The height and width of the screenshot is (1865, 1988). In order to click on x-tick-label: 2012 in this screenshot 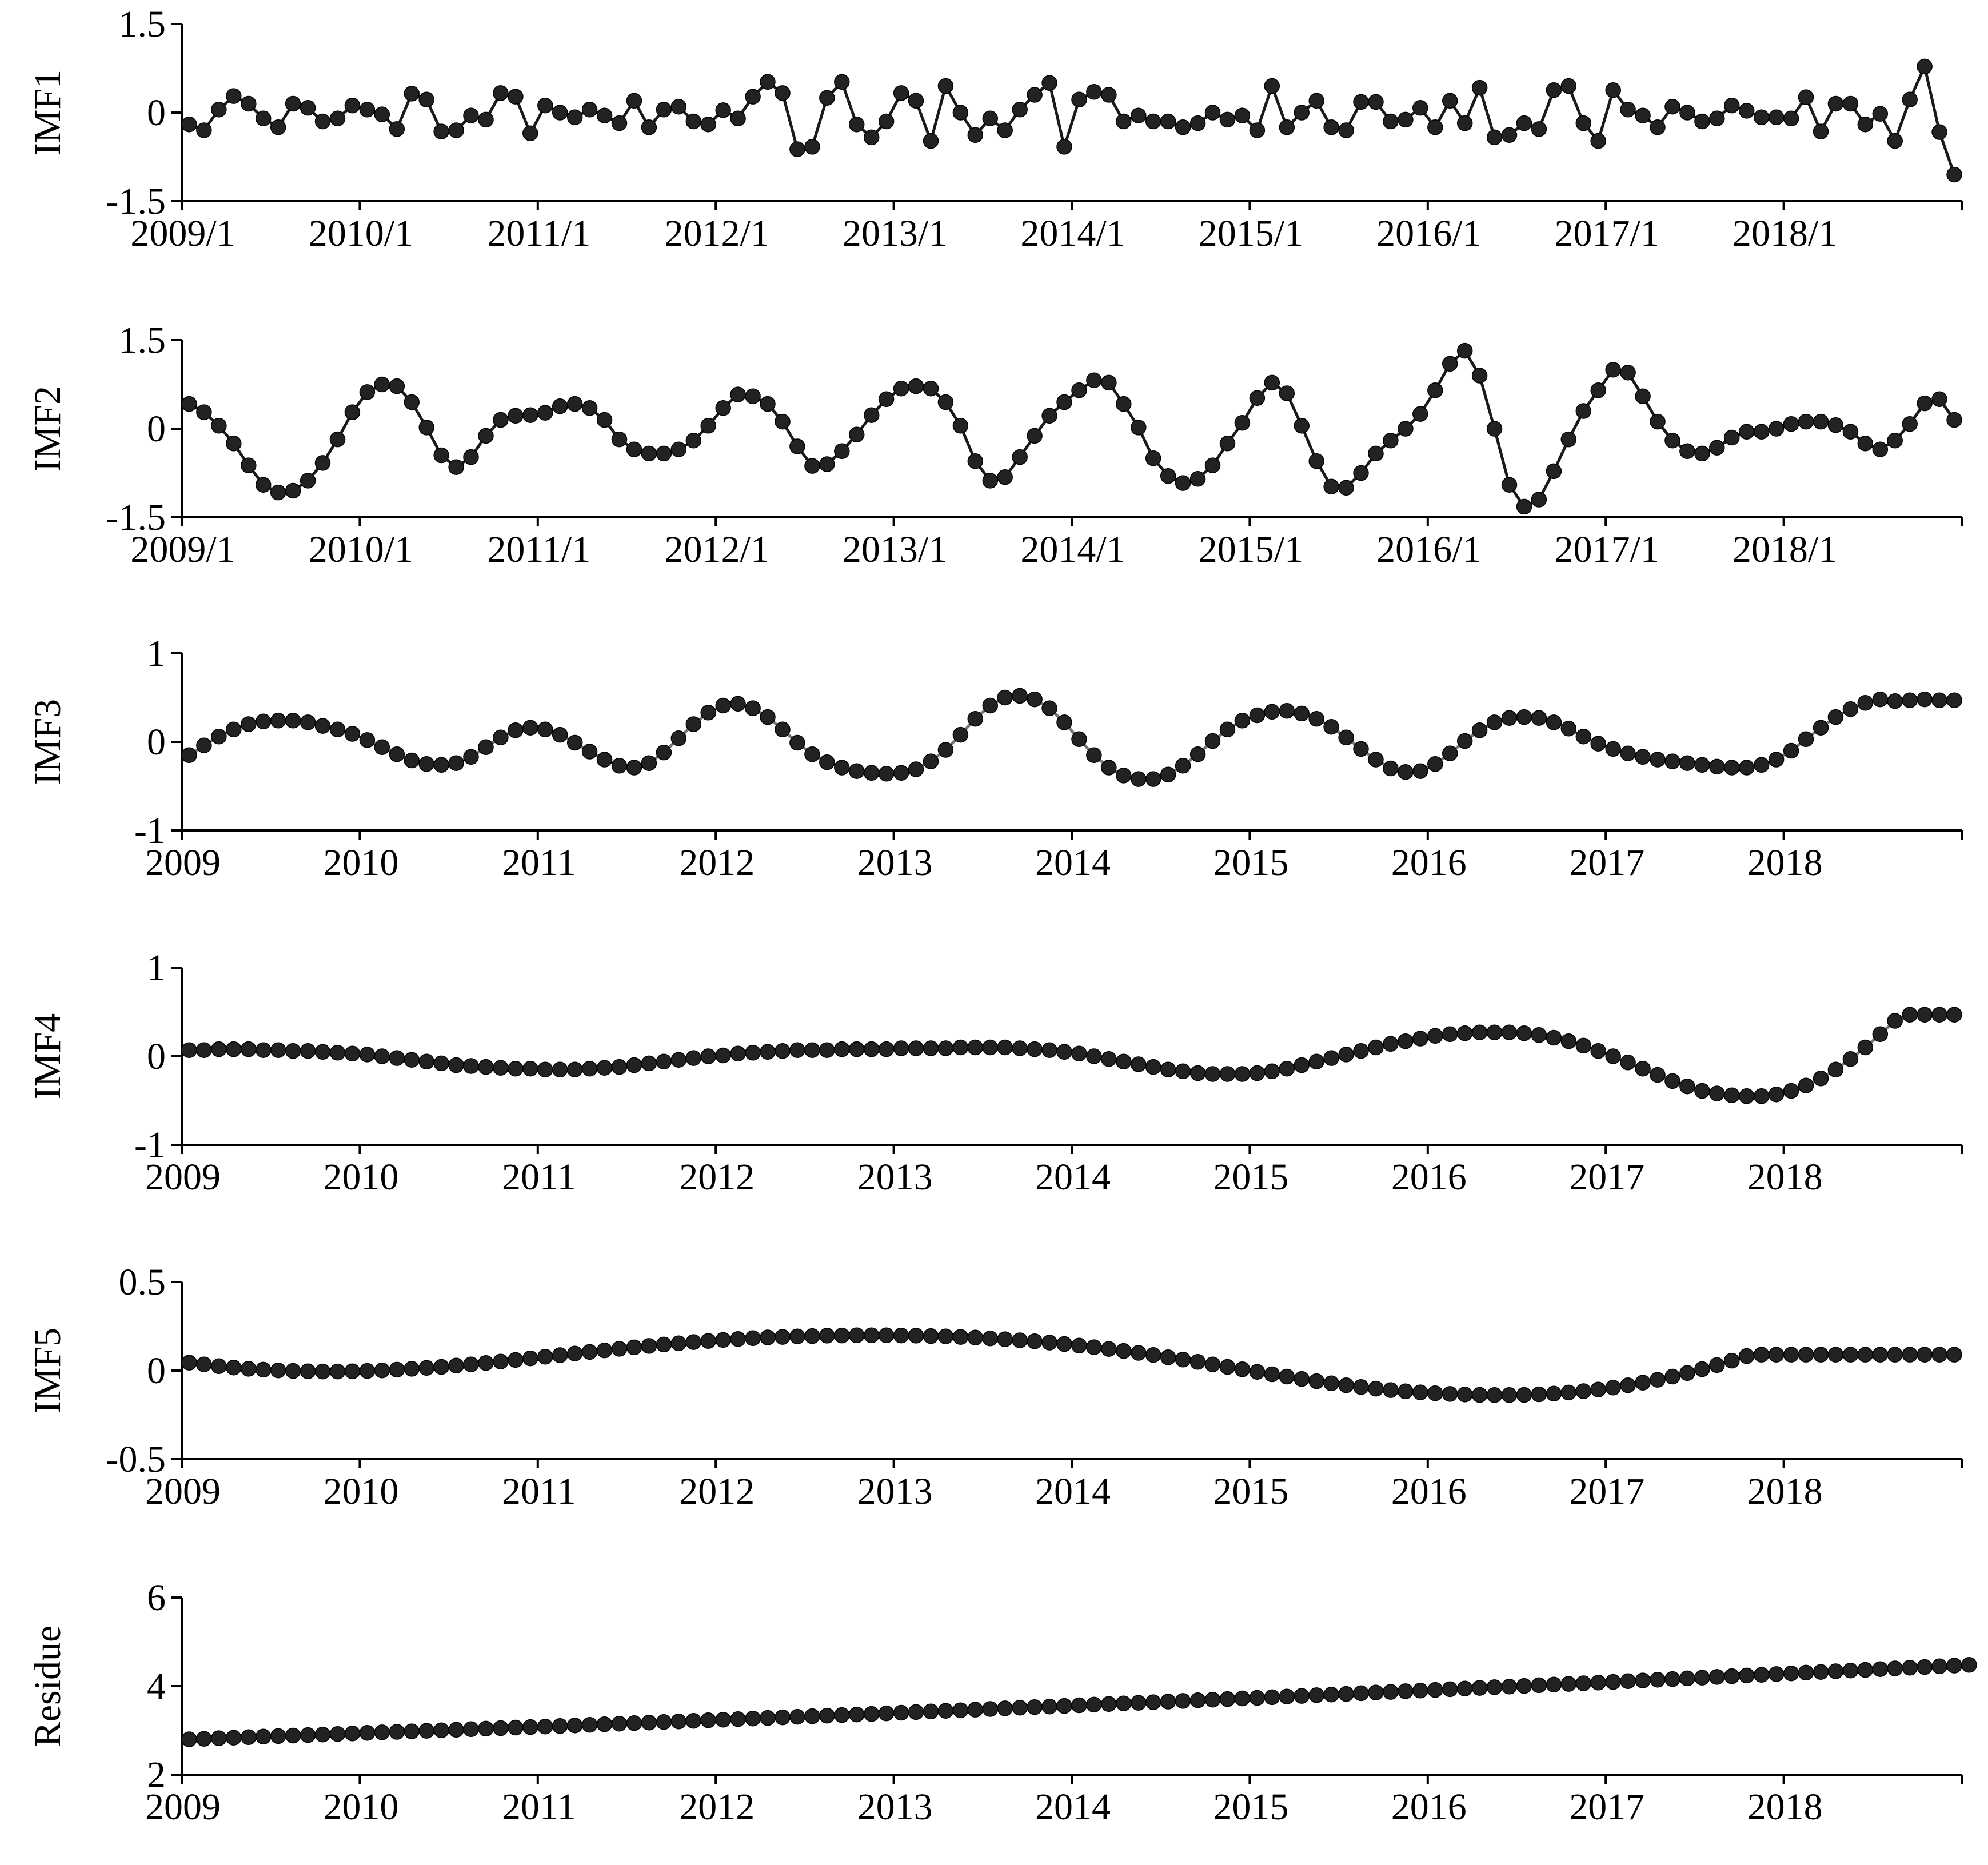, I will do `click(717, 1807)`.